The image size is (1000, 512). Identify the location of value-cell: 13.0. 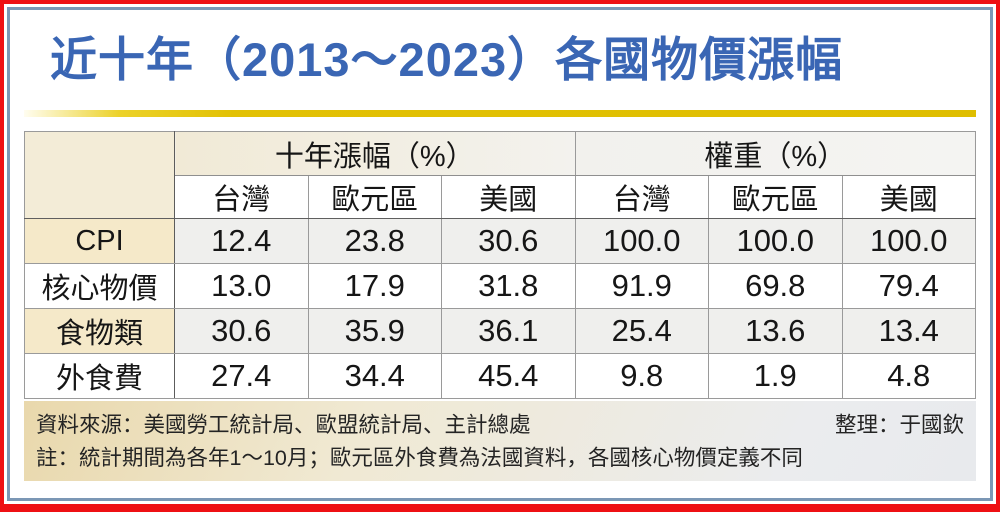
(241, 286).